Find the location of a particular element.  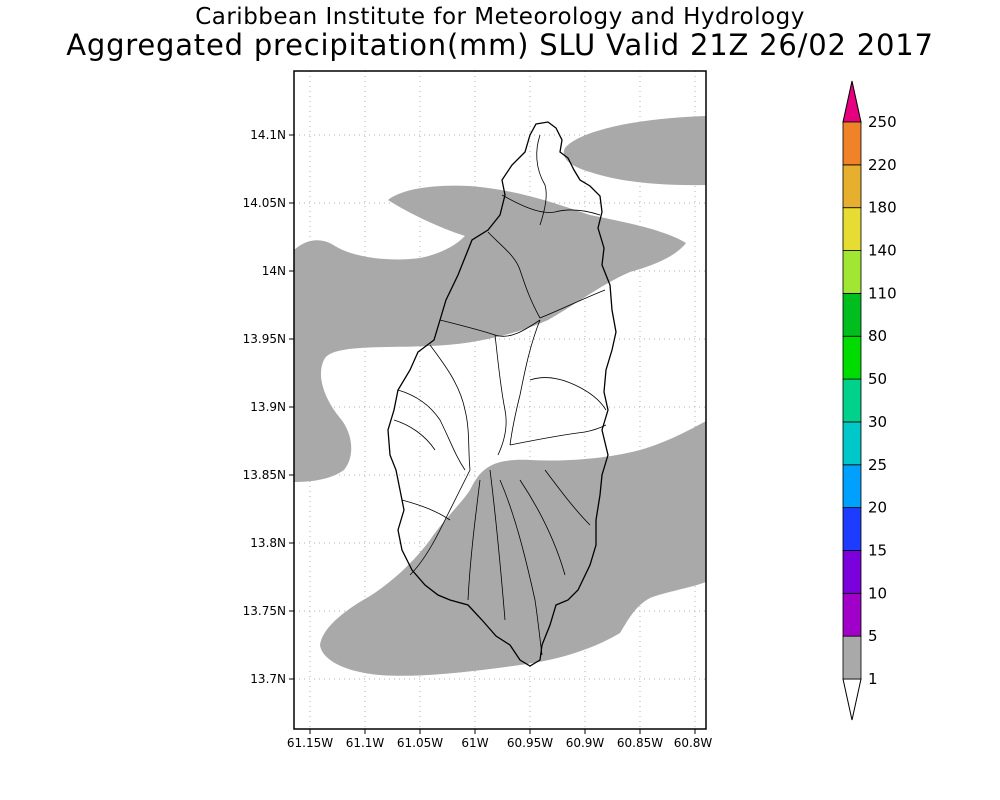

precip-area-north is located at coordinates (634, 151).